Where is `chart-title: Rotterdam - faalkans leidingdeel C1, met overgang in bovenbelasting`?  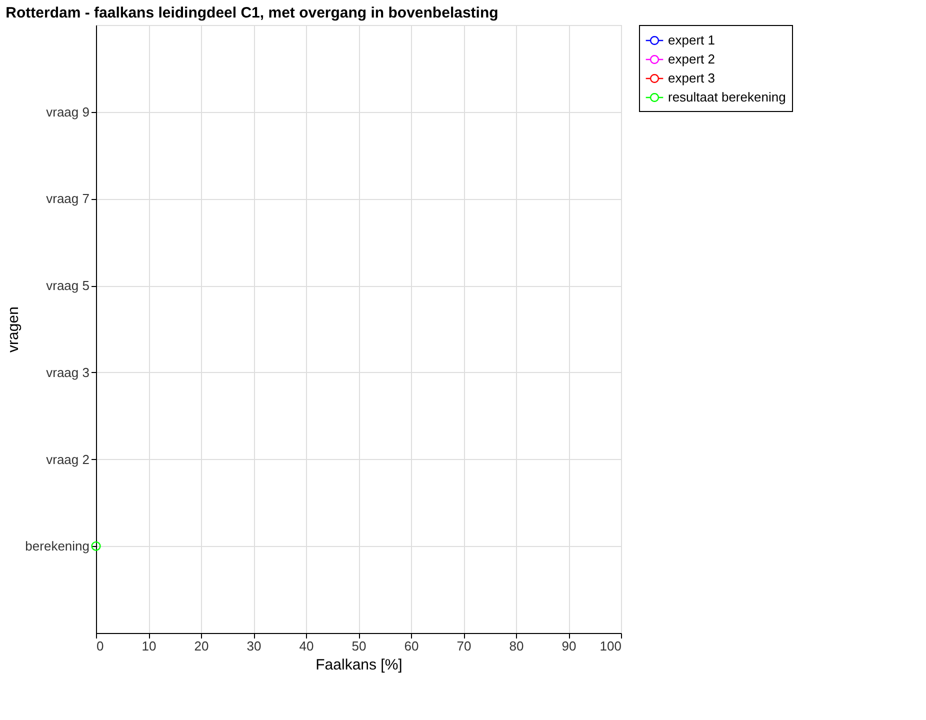 chart-title: Rotterdam - faalkans leidingdeel C1, met overgang in bovenbelasting is located at coordinates (252, 13).